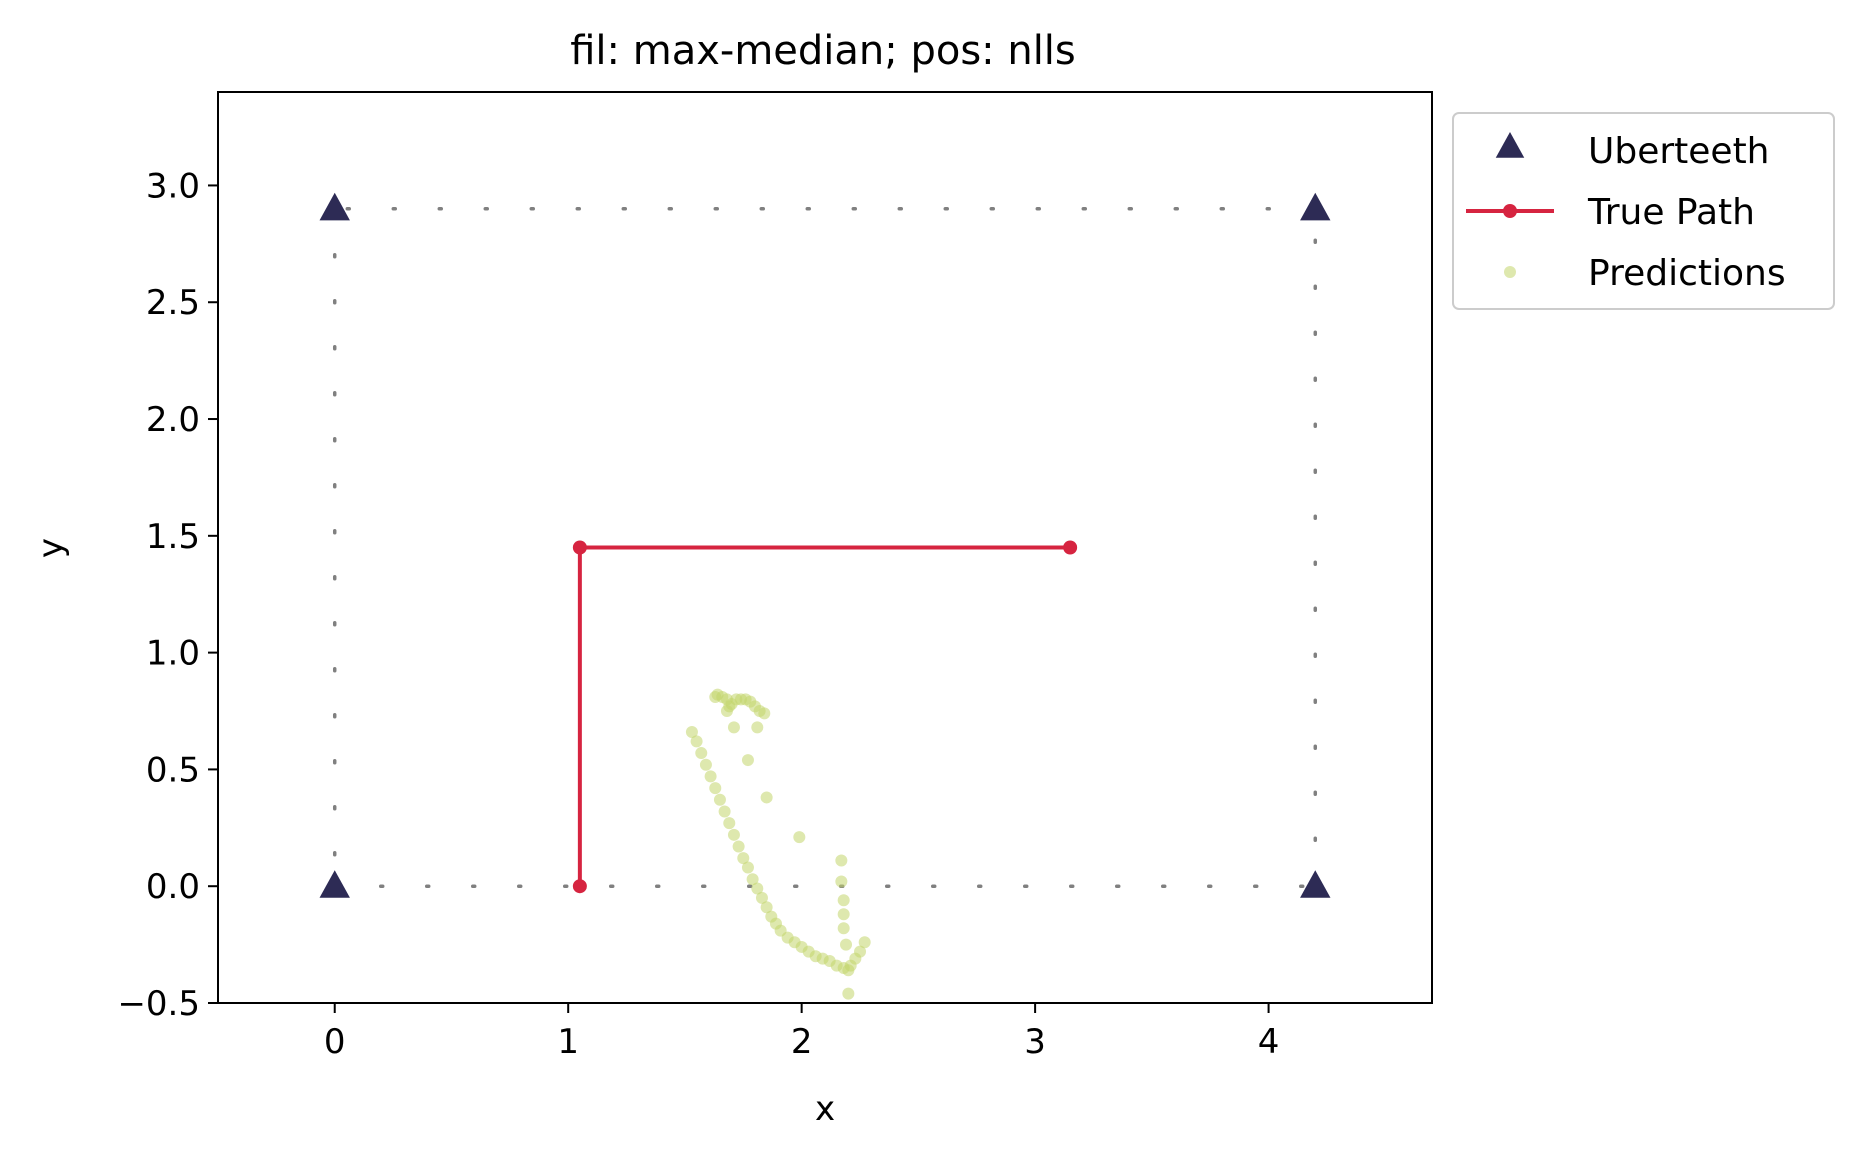 The height and width of the screenshot is (1154, 1855). Describe the element at coordinates (173, 887) in the screenshot. I see `y-tick-label: 0.0` at that location.